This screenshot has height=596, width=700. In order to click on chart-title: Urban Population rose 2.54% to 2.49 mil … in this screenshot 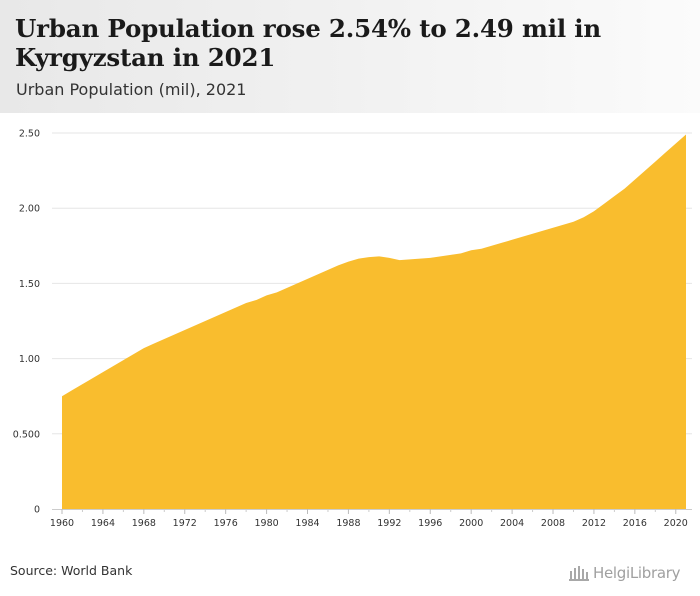, I will do `click(308, 43)`.